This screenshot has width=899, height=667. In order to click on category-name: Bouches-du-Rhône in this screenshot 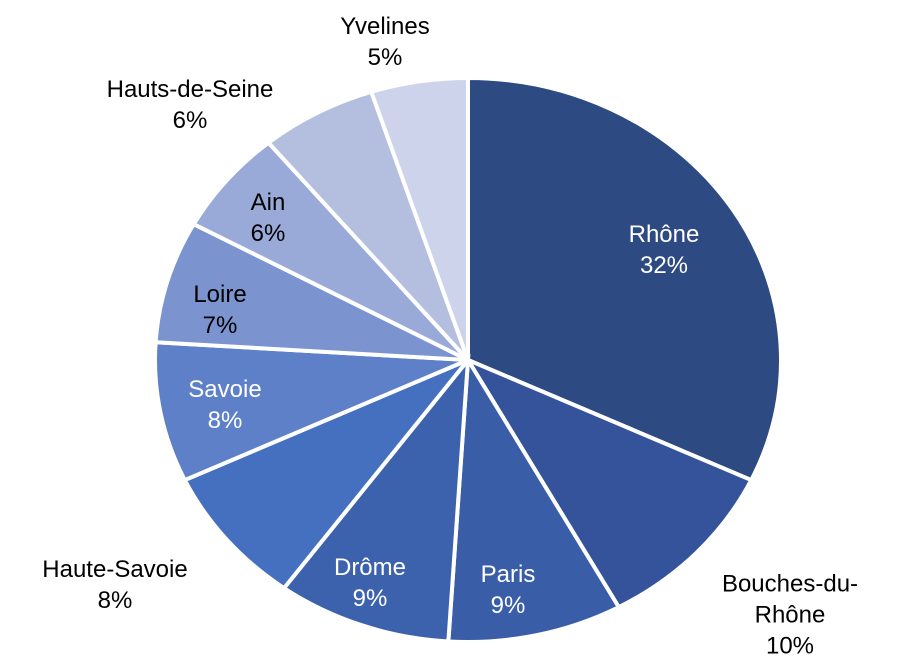, I will do `click(790, 599)`.